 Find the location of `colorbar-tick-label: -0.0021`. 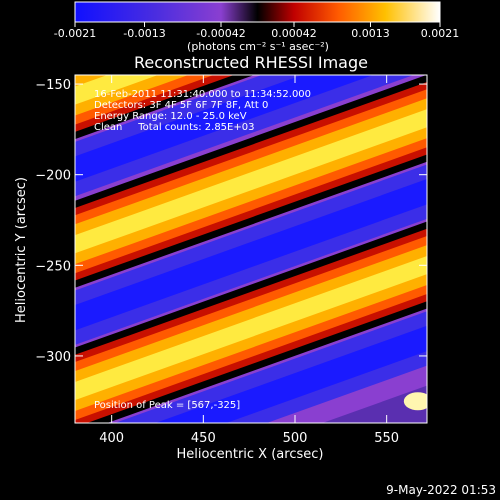

colorbar-tick-label: -0.0021 is located at coordinates (75, 33).